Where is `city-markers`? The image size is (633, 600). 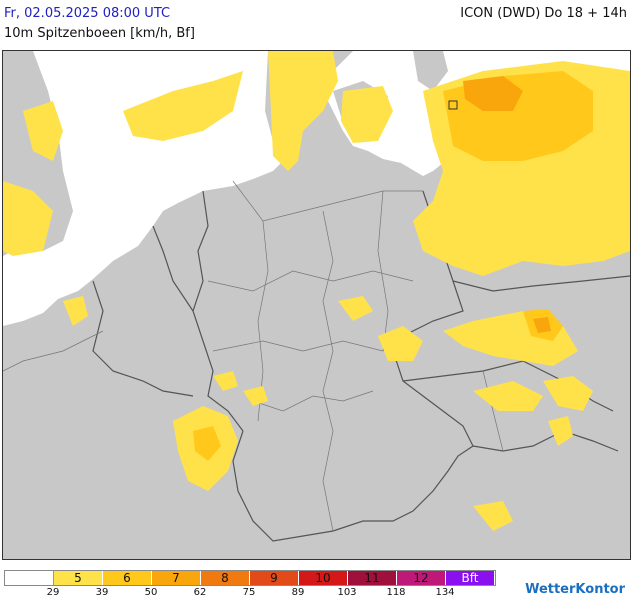
city-markers is located at coordinates (453, 105).